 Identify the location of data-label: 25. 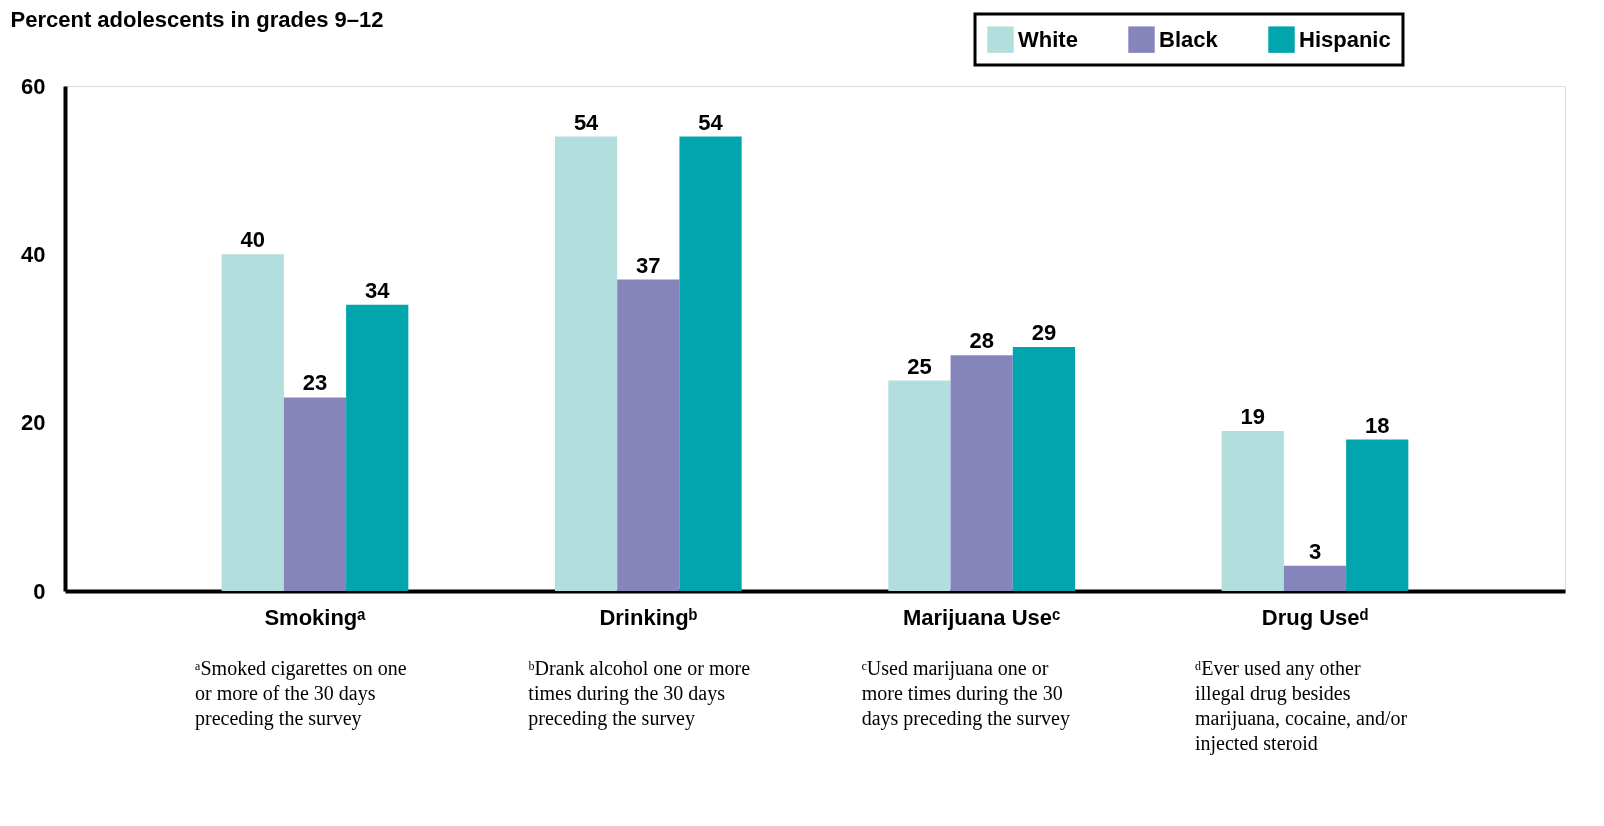
(919, 366).